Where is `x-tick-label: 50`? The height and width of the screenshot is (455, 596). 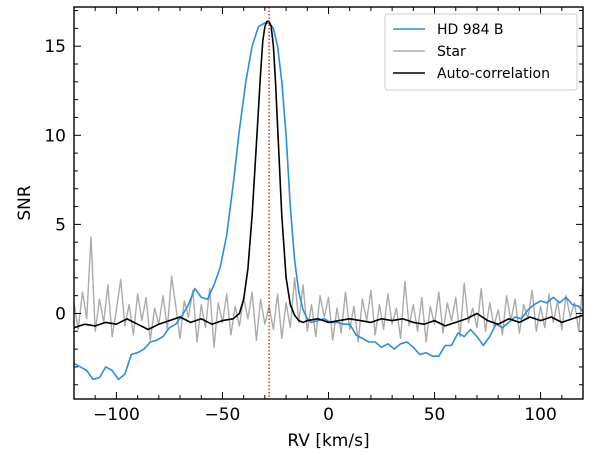 x-tick-label: 50 is located at coordinates (435, 415).